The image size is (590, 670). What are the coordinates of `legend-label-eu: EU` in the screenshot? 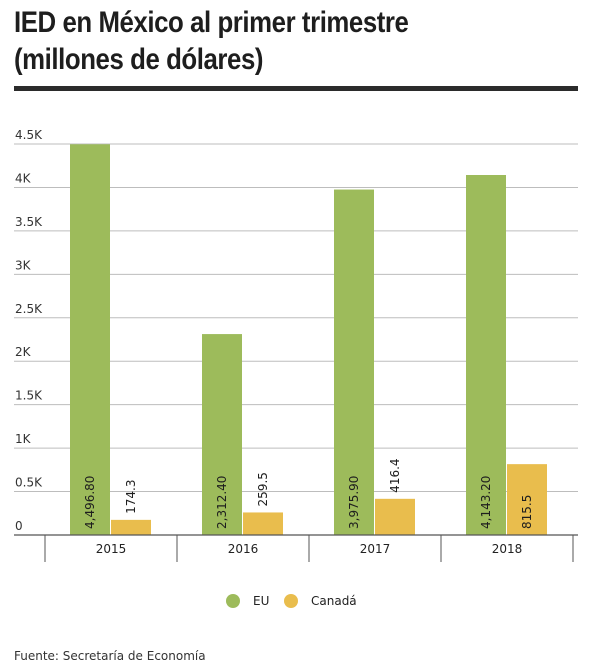 It's located at (261, 601).